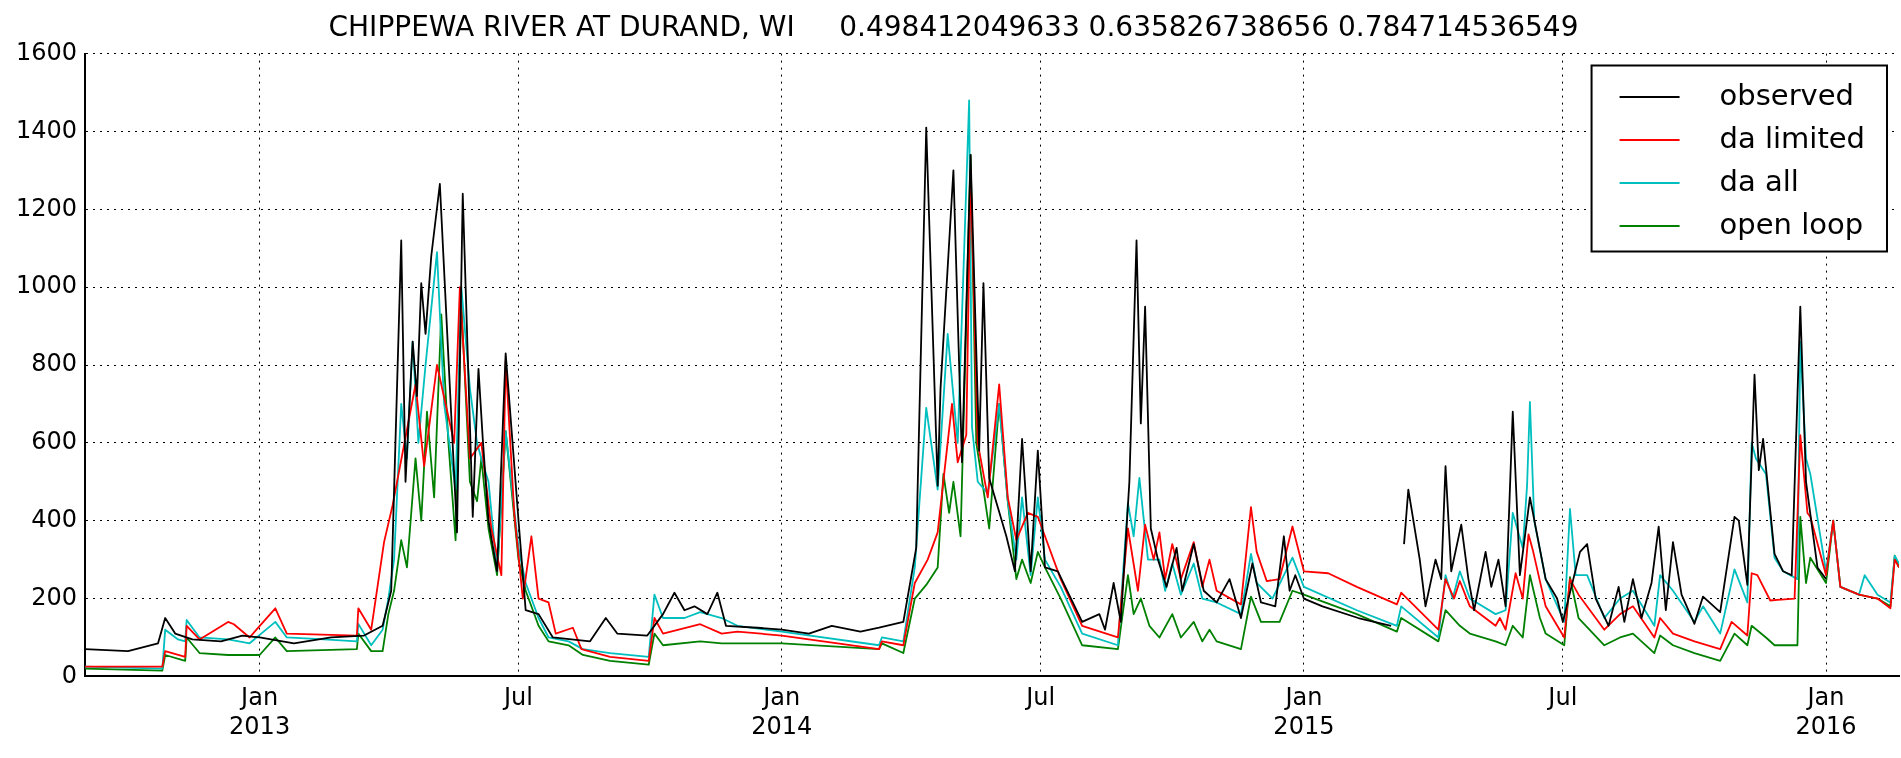  I want to click on y-tick-label: 400, so click(54, 518).